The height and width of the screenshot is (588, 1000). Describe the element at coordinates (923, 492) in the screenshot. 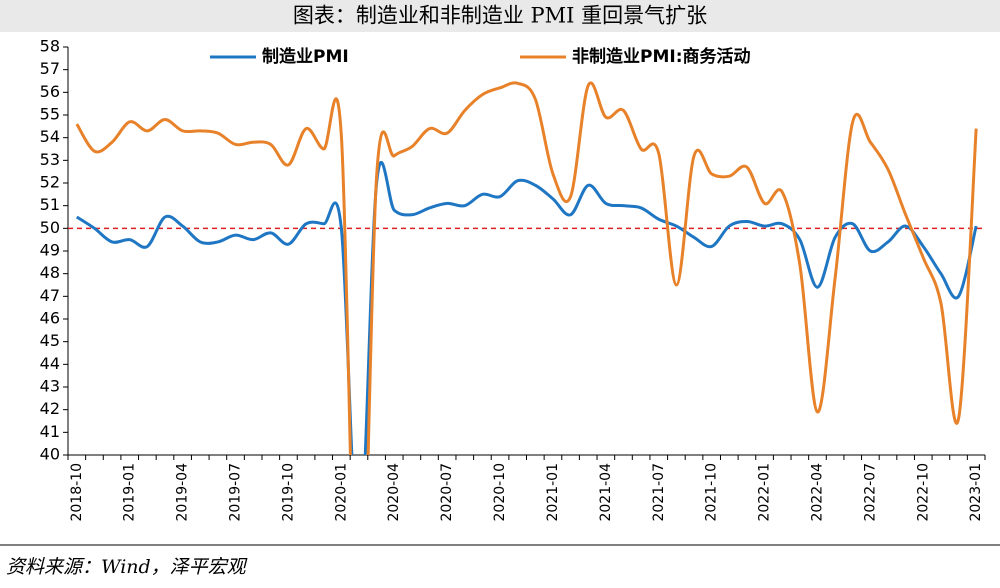

I see `x-tick-label: 2022-10` at that location.